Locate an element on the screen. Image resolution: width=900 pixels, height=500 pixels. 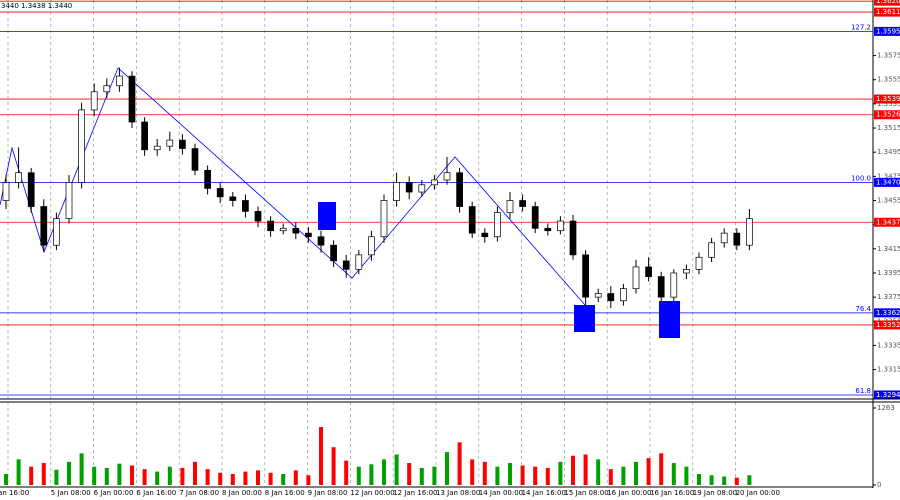
y-tick-label: 1.3415 is located at coordinates (888, 249).